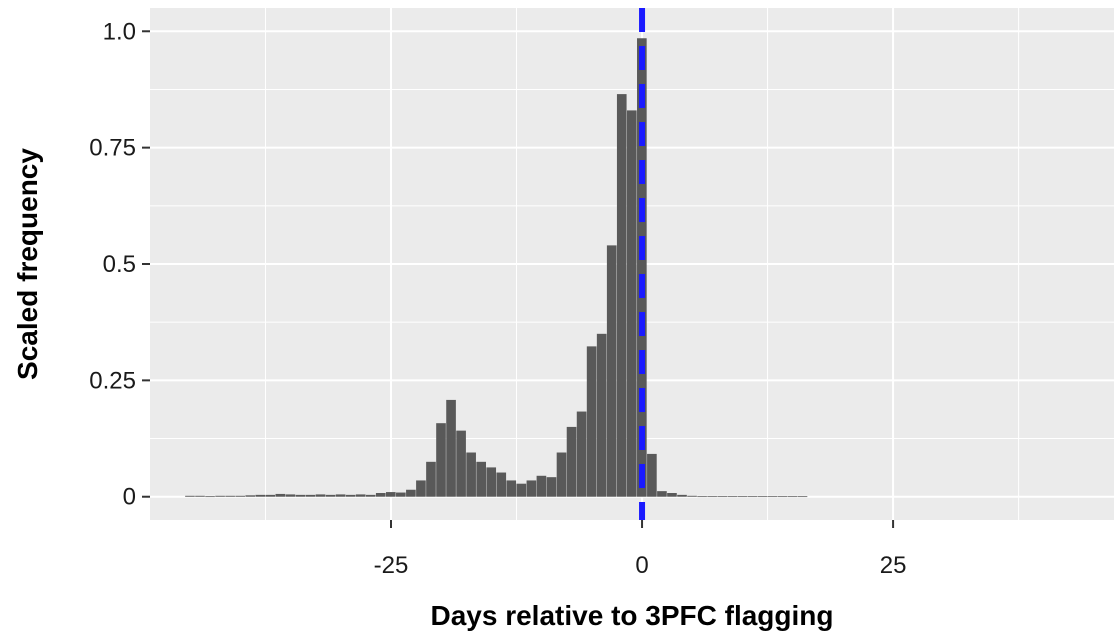 This screenshot has width=1114, height=639. What do you see at coordinates (641, 565) in the screenshot?
I see `x-tick-label: 0` at bounding box center [641, 565].